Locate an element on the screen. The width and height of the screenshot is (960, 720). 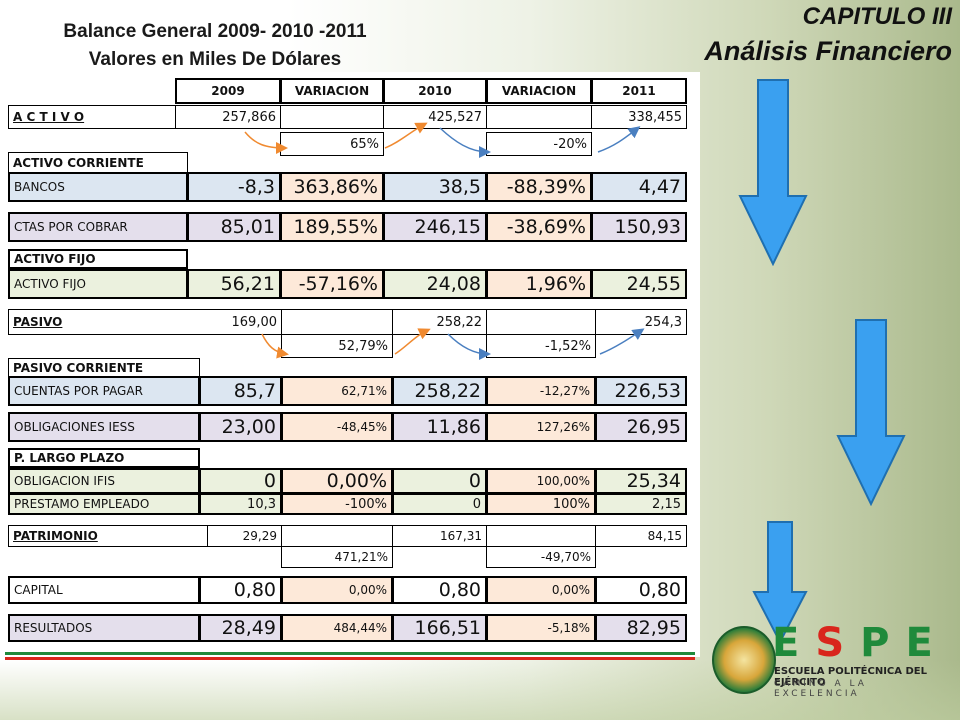
cuentas-pagar-2009: 85,7 is located at coordinates (240, 391).